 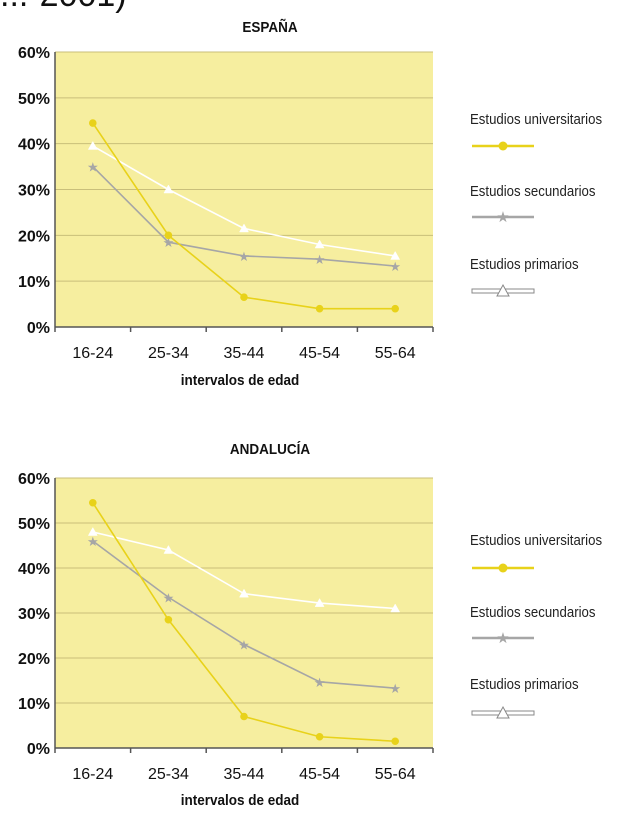 I want to click on chart-title: ESPAÑA, so click(x=270, y=27).